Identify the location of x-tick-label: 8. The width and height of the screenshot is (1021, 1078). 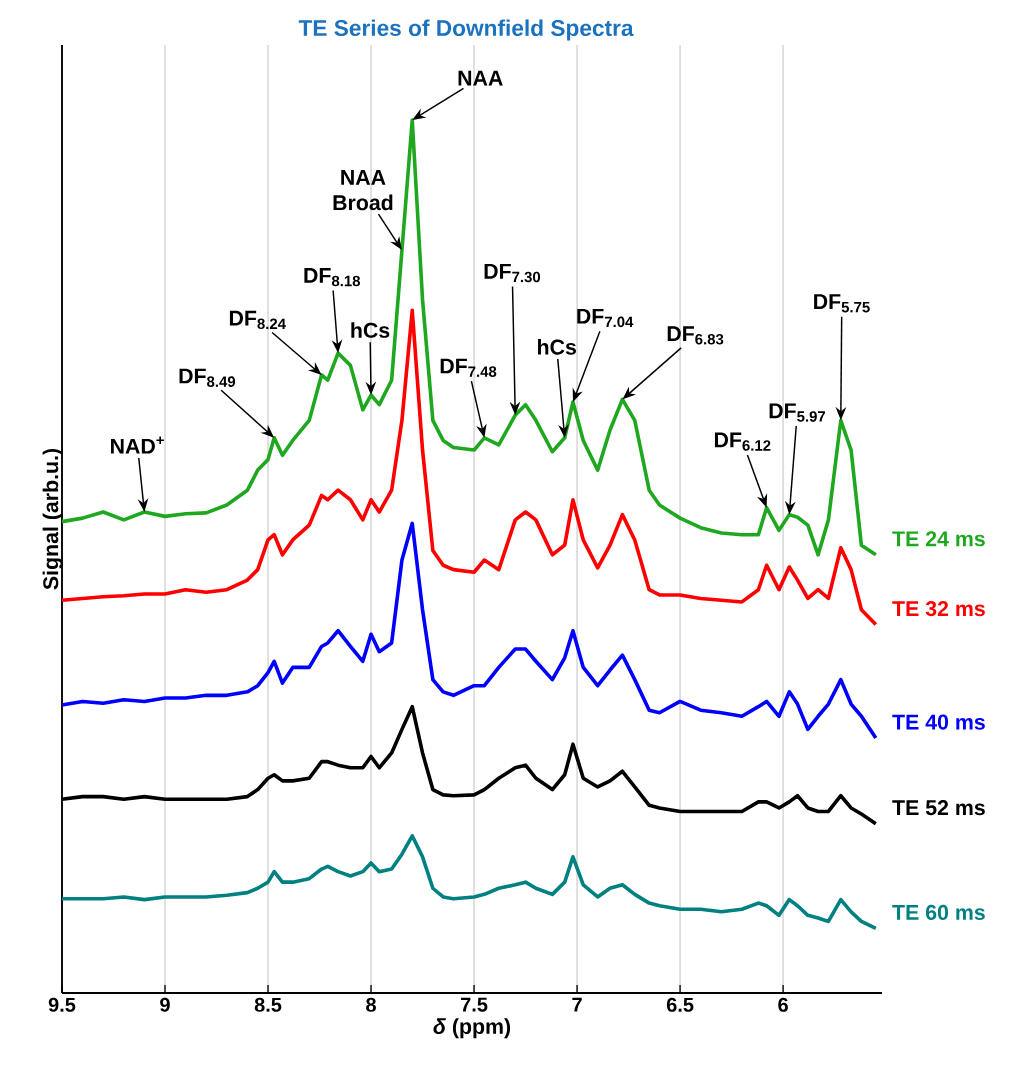
(371, 1004).